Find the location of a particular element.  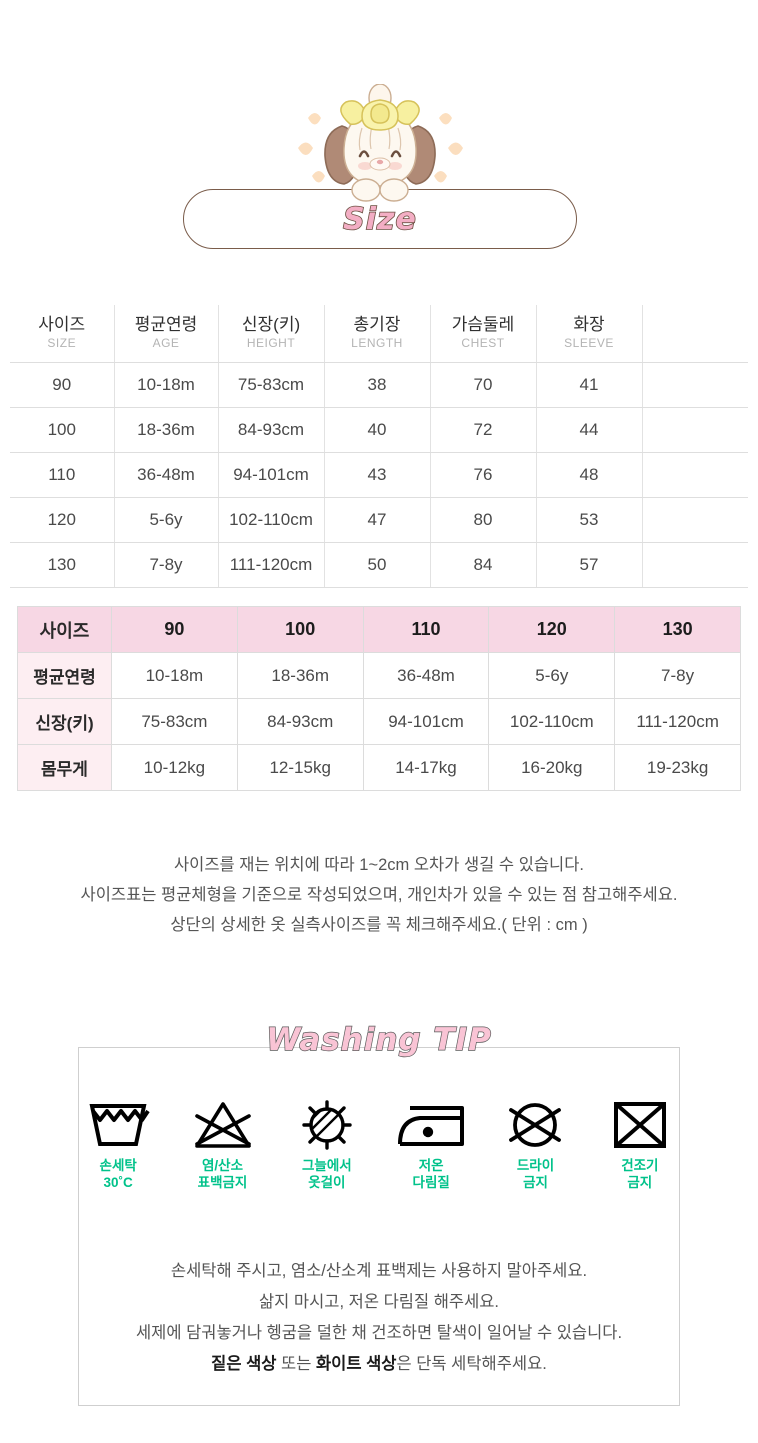

cell: 5-6y is located at coordinates (552, 675).